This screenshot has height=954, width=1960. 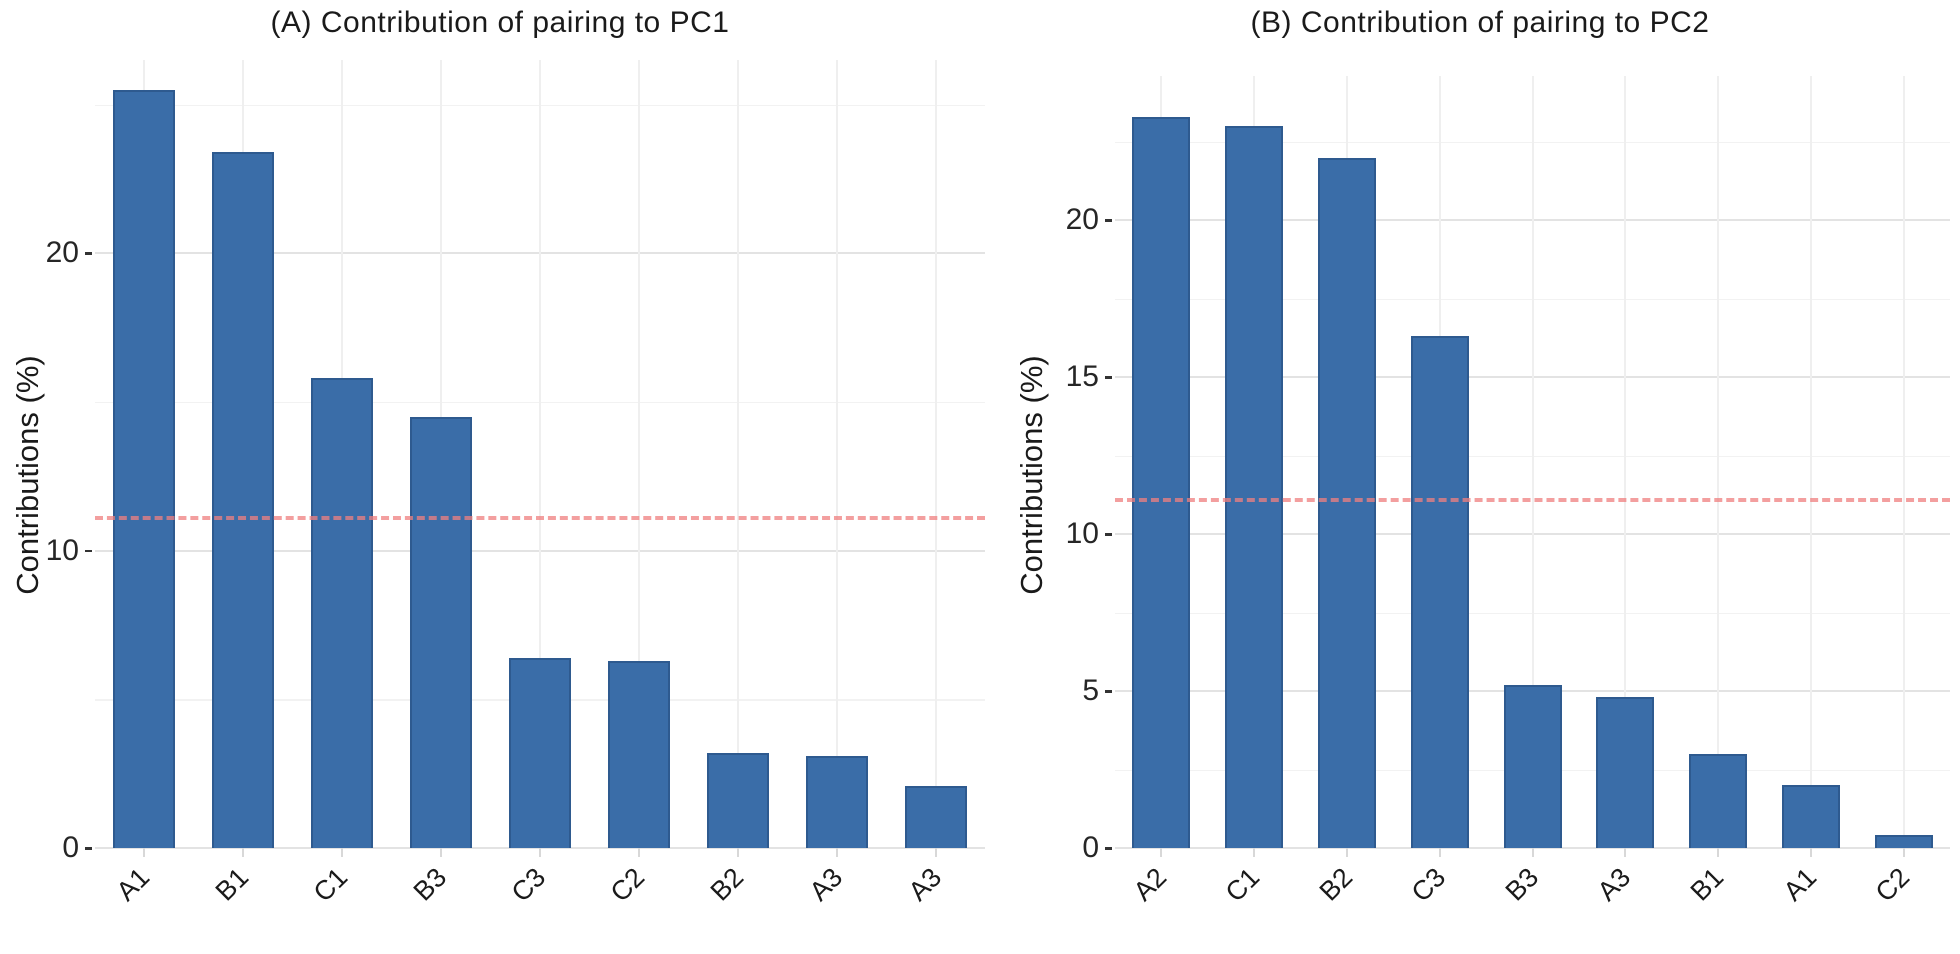 What do you see at coordinates (1150, 884) in the screenshot?
I see `x-tick-label: A2` at bounding box center [1150, 884].